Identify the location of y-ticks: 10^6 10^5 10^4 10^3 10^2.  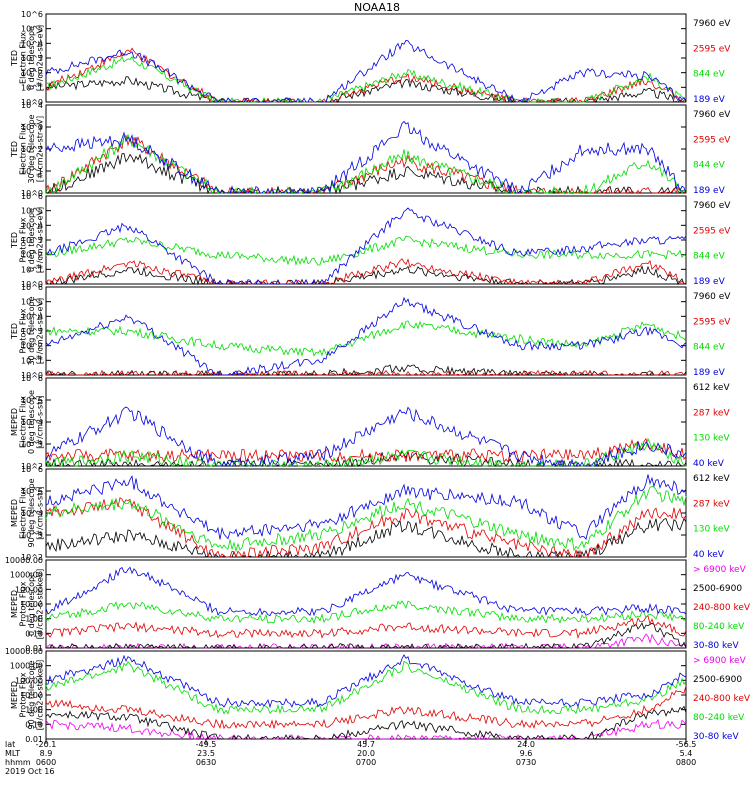
(353, 422).